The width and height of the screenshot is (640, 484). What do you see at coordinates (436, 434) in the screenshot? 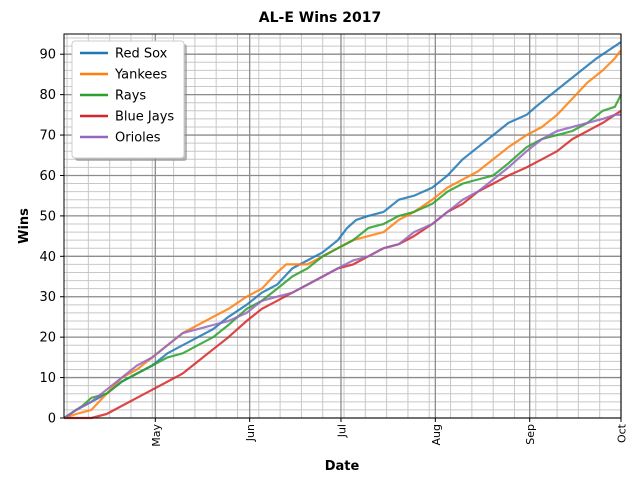
I see `x-tick-label: Aug` at bounding box center [436, 434].